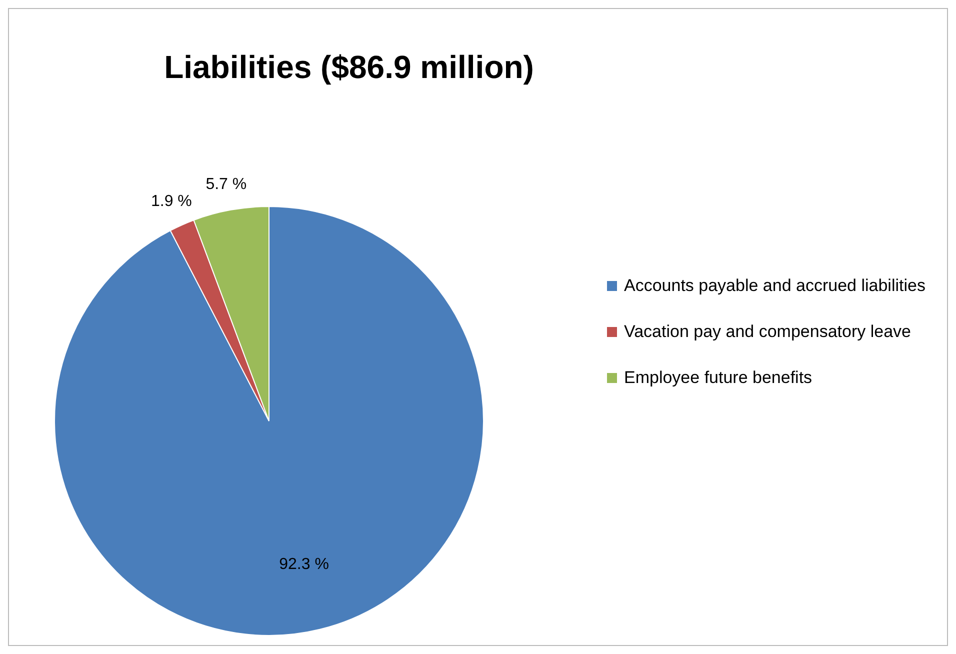 Image resolution: width=956 pixels, height=654 pixels. What do you see at coordinates (349, 67) in the screenshot?
I see `chart-title: Liabilities ($86.9 million)` at bounding box center [349, 67].